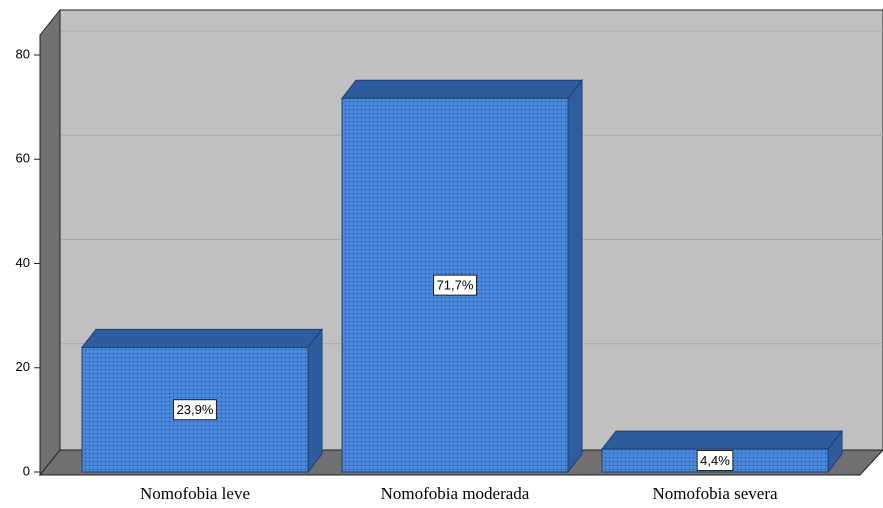  Describe the element at coordinates (23, 53) in the screenshot. I see `y-tick-label: 80` at that location.